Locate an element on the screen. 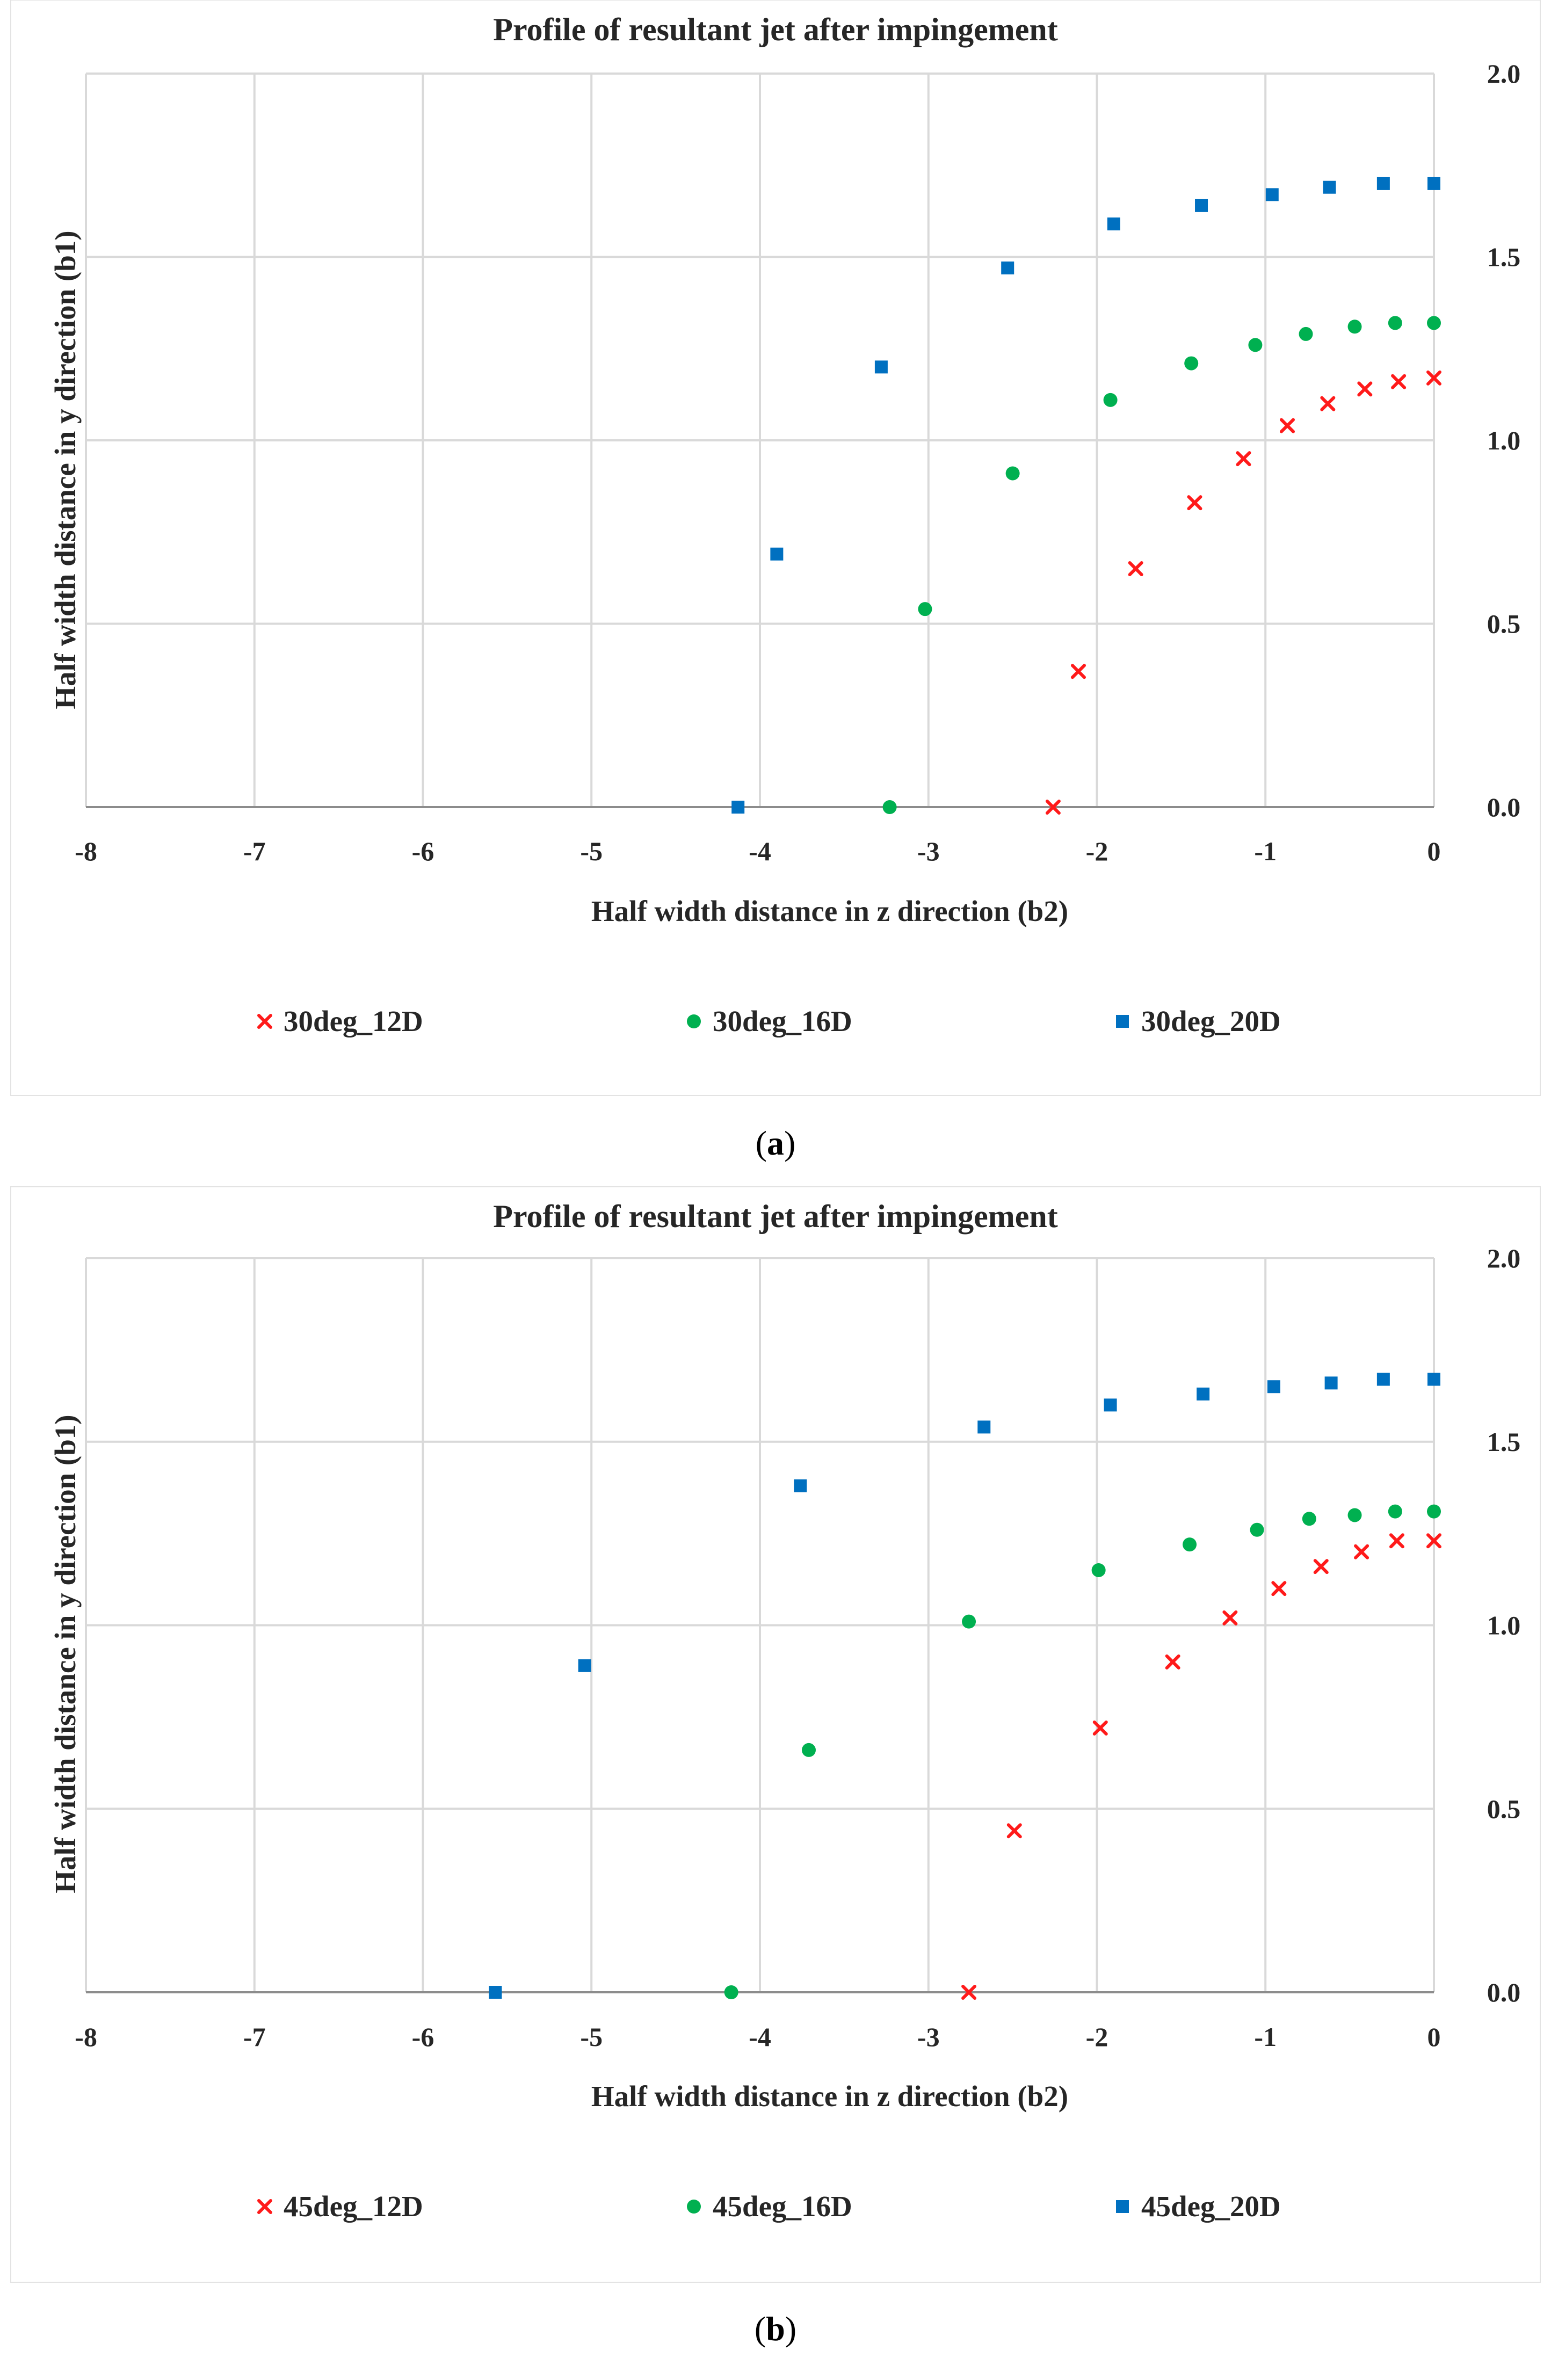 This screenshot has height=2380, width=1551. legend-label: 30deg_16D is located at coordinates (782, 1021).